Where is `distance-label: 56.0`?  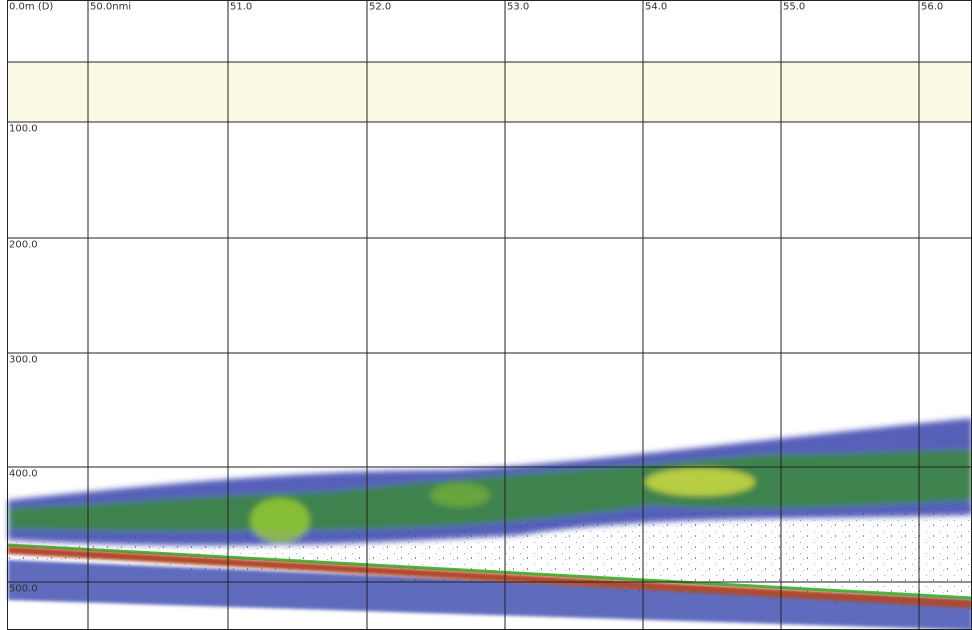
distance-label: 56.0 is located at coordinates (932, 6).